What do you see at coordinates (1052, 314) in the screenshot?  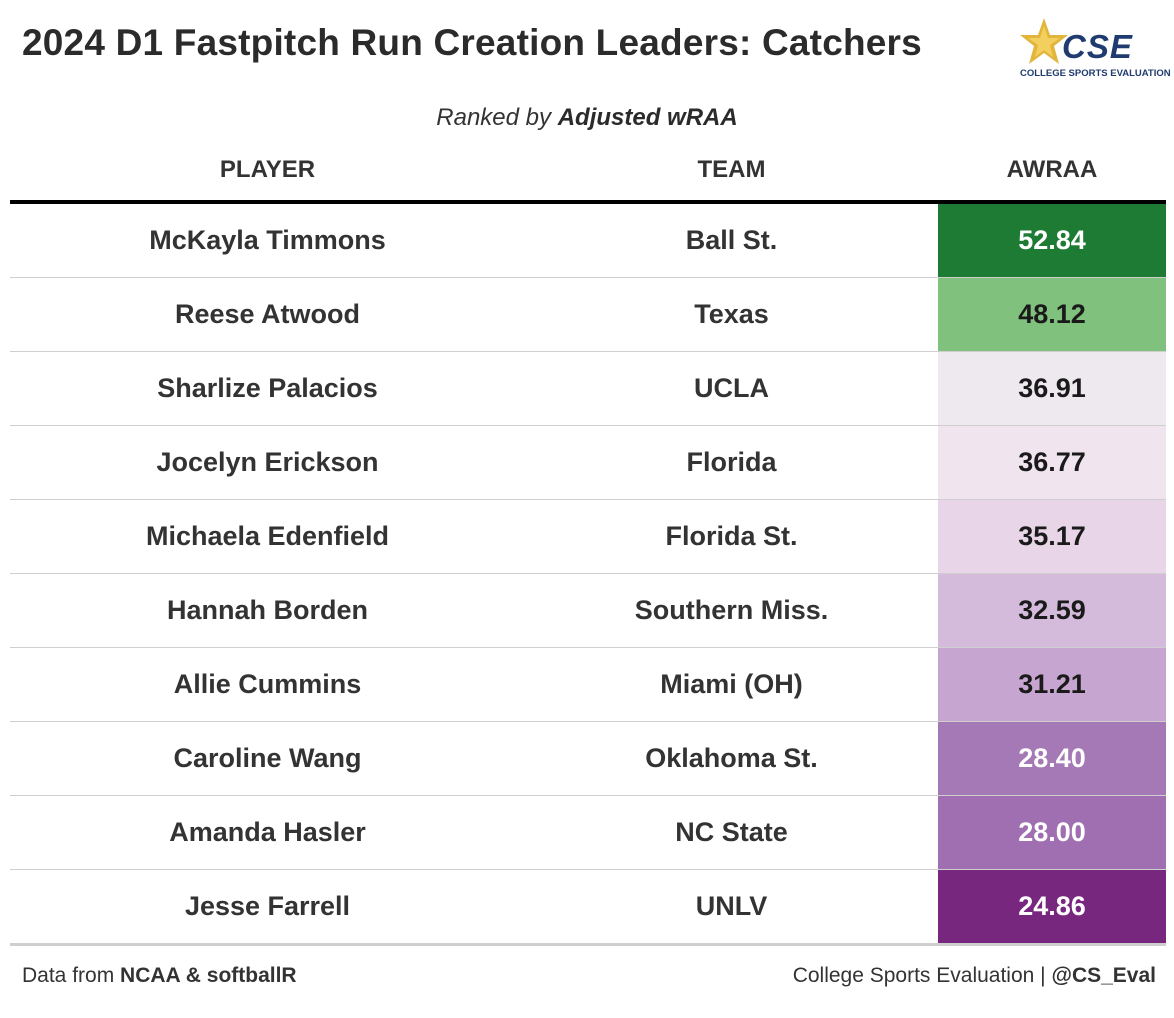 I see `awraa-value-cell: 48.12` at bounding box center [1052, 314].